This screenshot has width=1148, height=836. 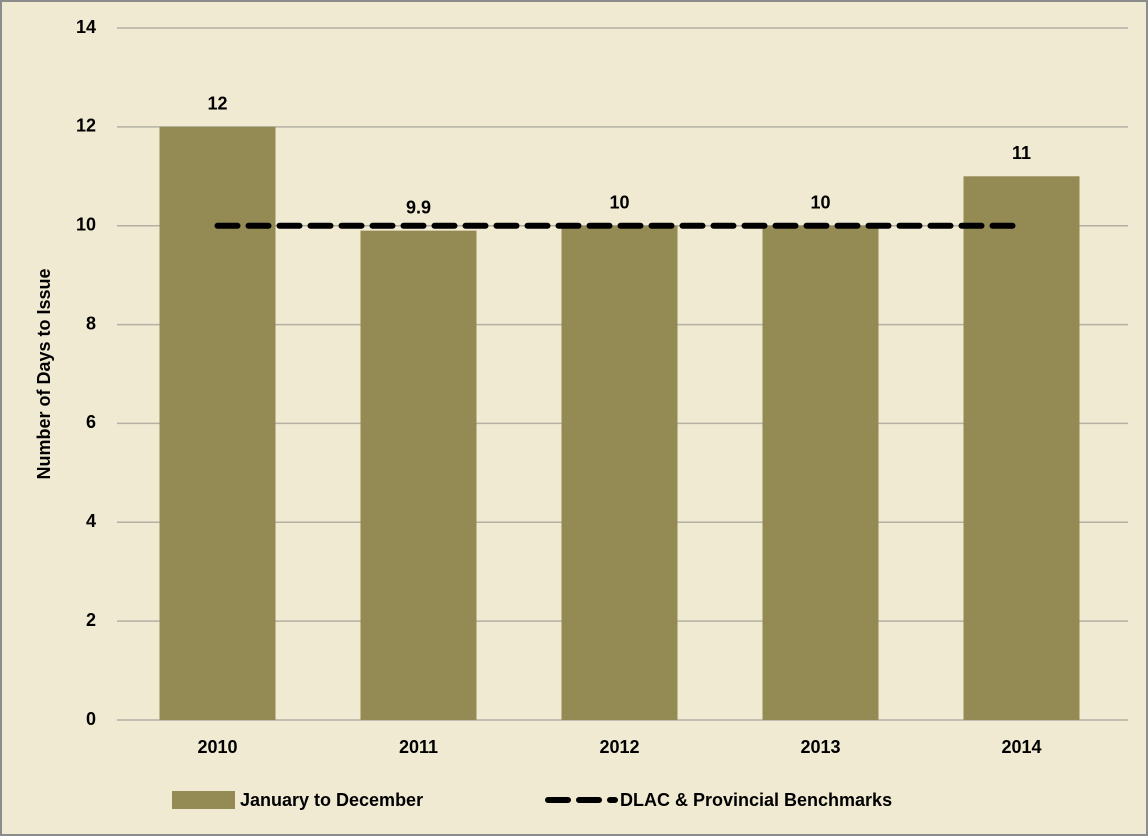 What do you see at coordinates (619, 747) in the screenshot?
I see `x-tick-label: 2012` at bounding box center [619, 747].